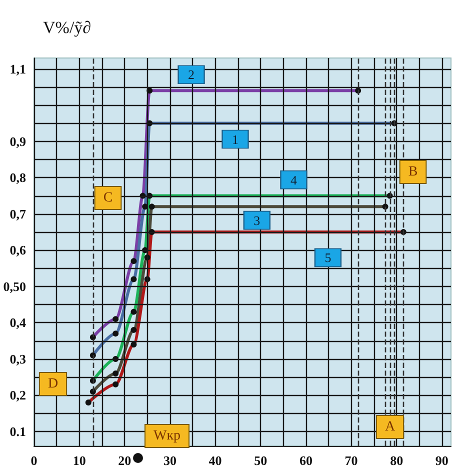 The image size is (459, 468). I want to click on x-tick-label: 80, so click(397, 460).